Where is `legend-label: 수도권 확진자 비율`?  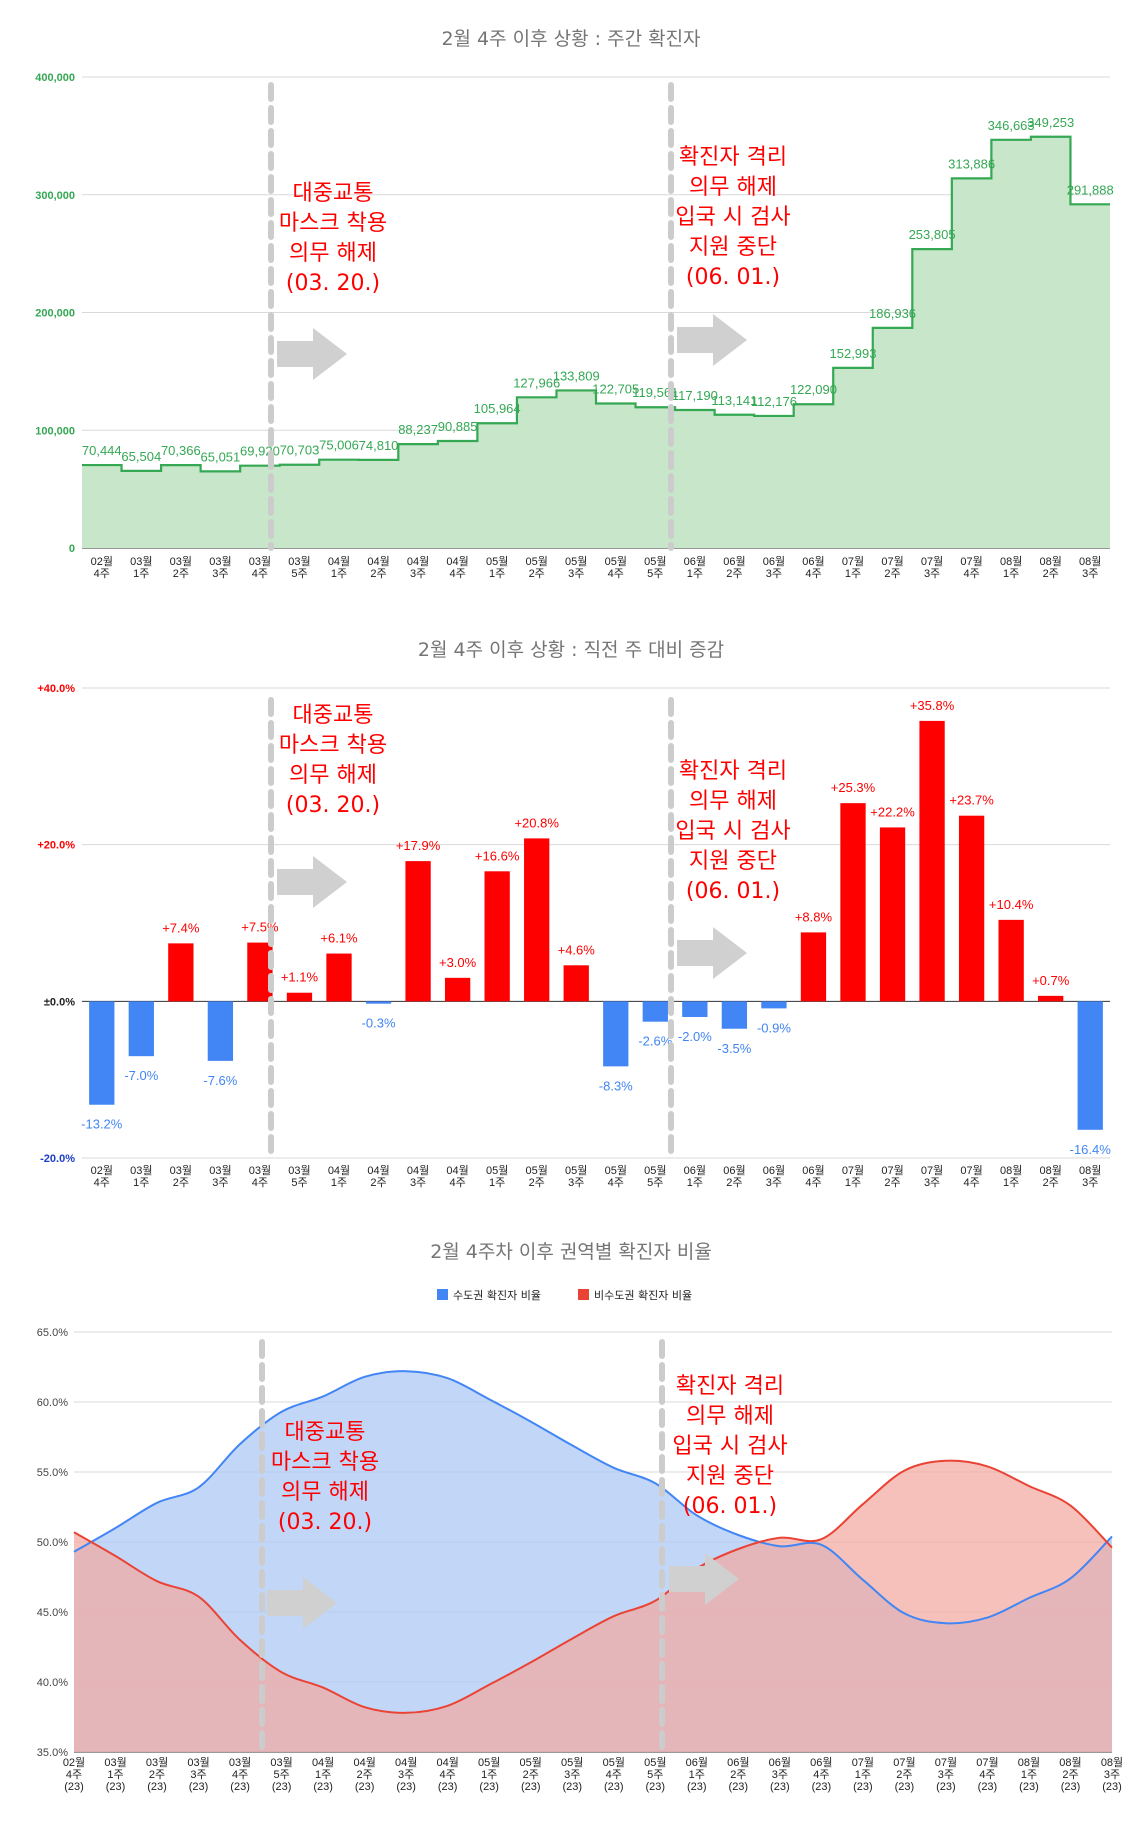 legend-label: 수도권 확진자 비율 is located at coordinates (497, 1295).